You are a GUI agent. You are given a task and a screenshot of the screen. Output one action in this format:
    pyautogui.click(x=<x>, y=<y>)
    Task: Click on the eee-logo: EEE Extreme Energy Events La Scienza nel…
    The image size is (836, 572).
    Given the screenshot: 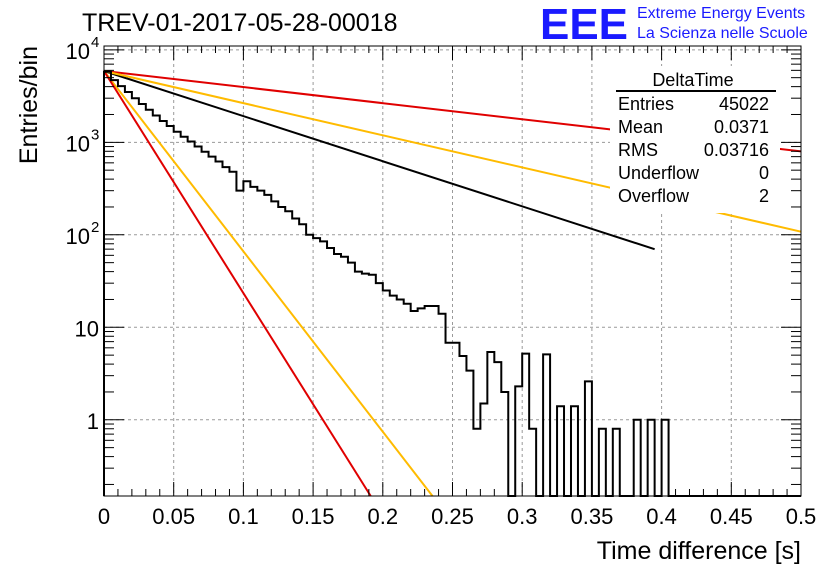 What is the action you would take?
    pyautogui.click(x=674, y=24)
    